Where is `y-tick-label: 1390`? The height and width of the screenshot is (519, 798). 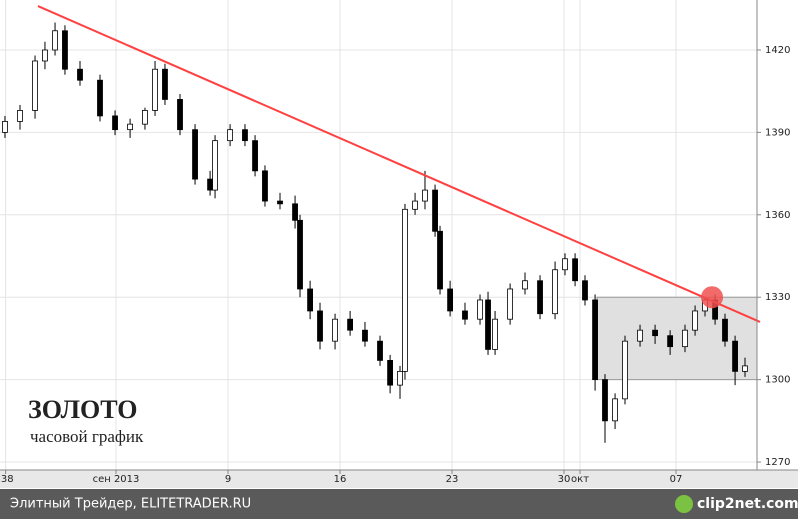 y-tick-label: 1390 is located at coordinates (777, 132).